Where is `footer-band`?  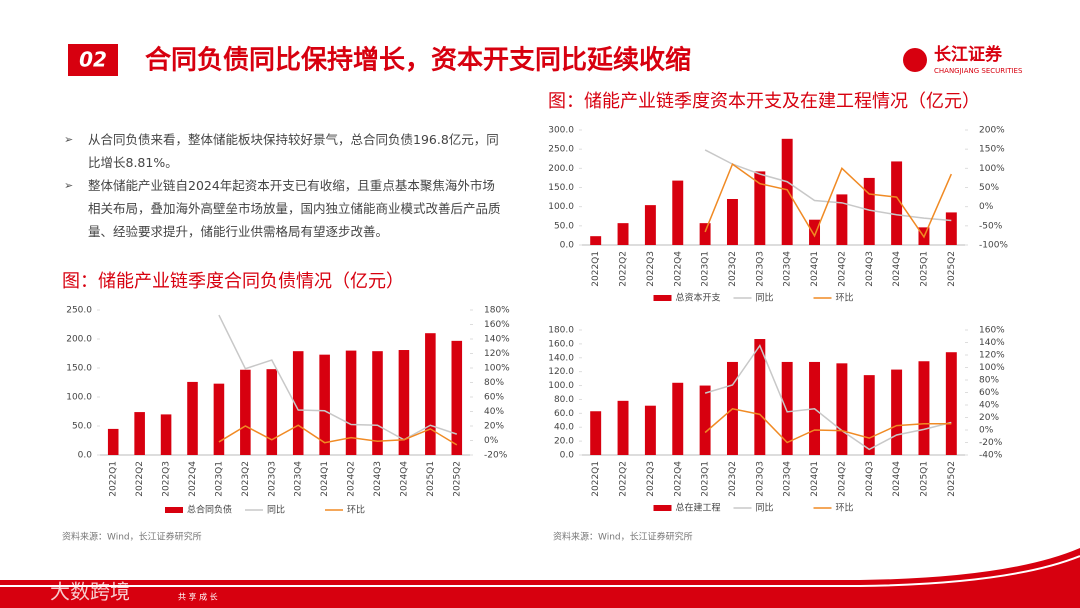
footer-band is located at coordinates (540, 578).